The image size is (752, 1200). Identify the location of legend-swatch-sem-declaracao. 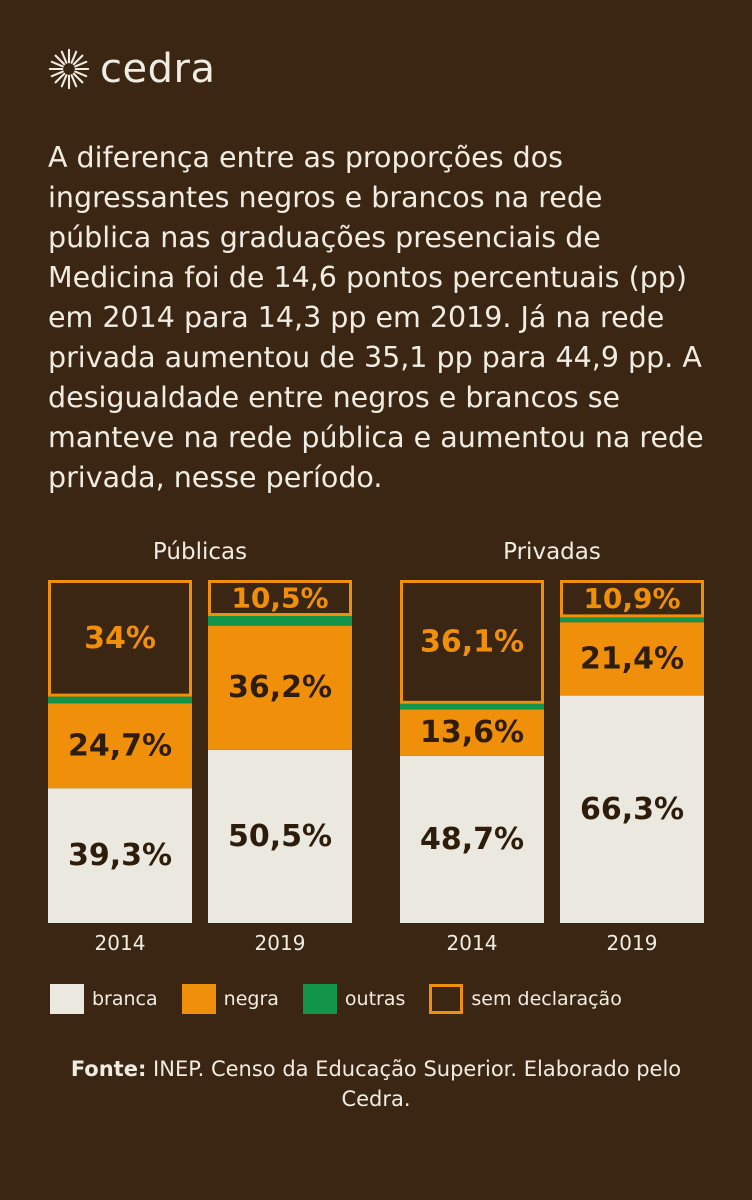
(446, 999).